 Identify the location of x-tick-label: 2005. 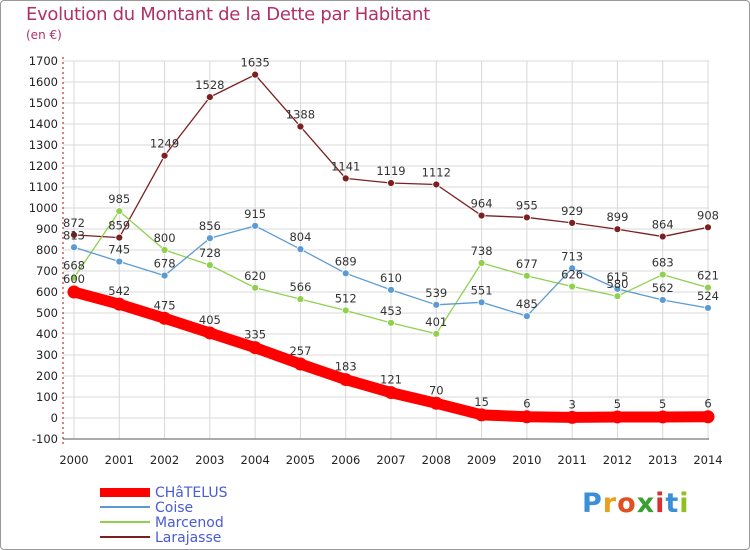
(300, 460).